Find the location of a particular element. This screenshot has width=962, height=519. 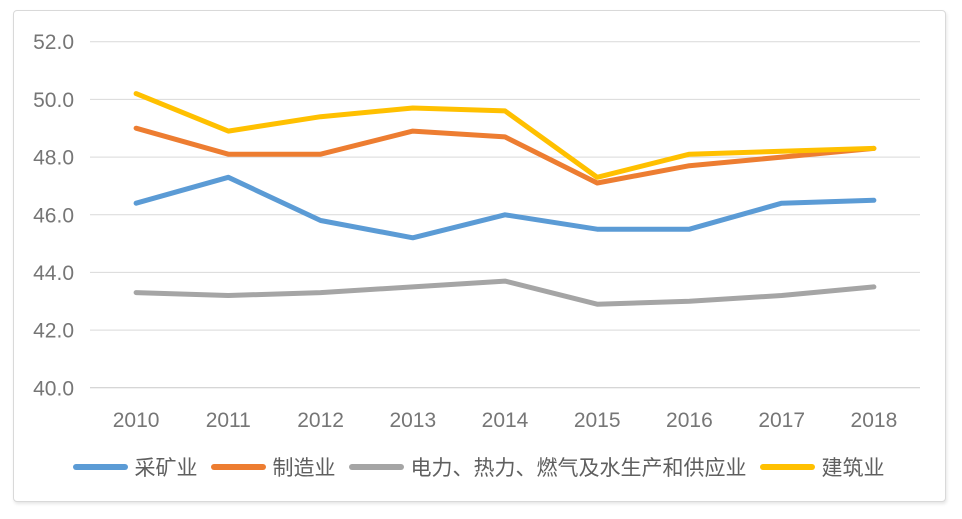

y-tick-label: 44.0 is located at coordinates (53, 273).